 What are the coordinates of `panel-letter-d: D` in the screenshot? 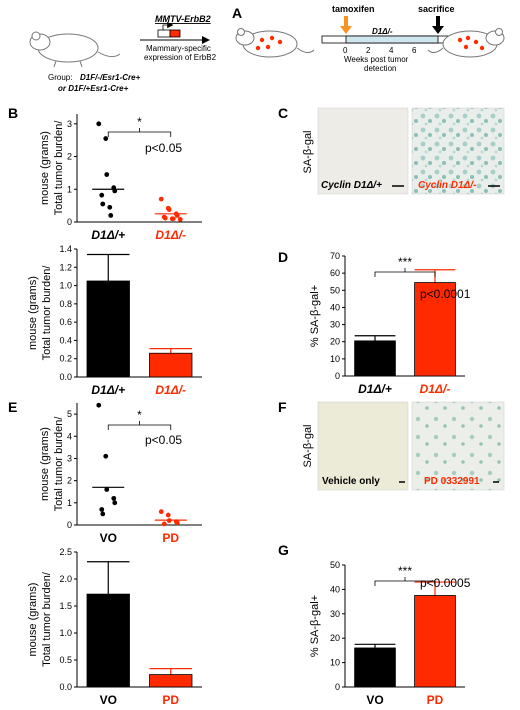 It's located at (283, 257).